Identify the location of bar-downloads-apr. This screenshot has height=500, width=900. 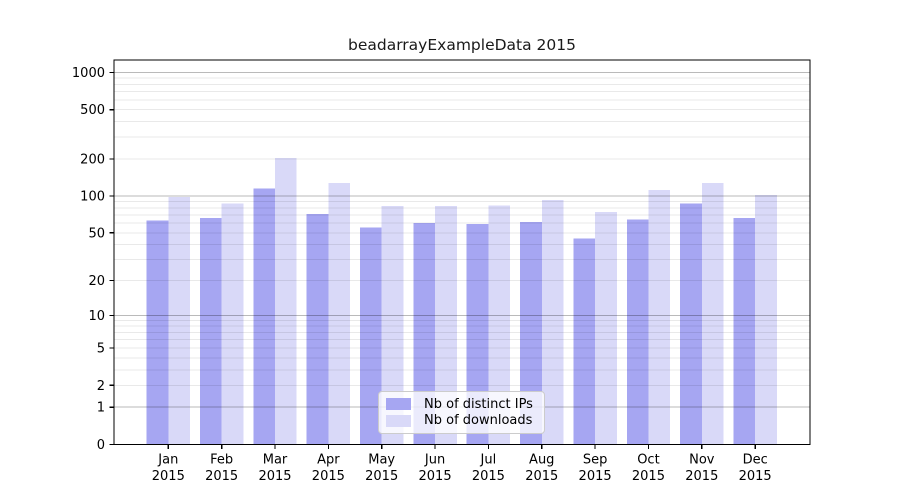
(339, 314).